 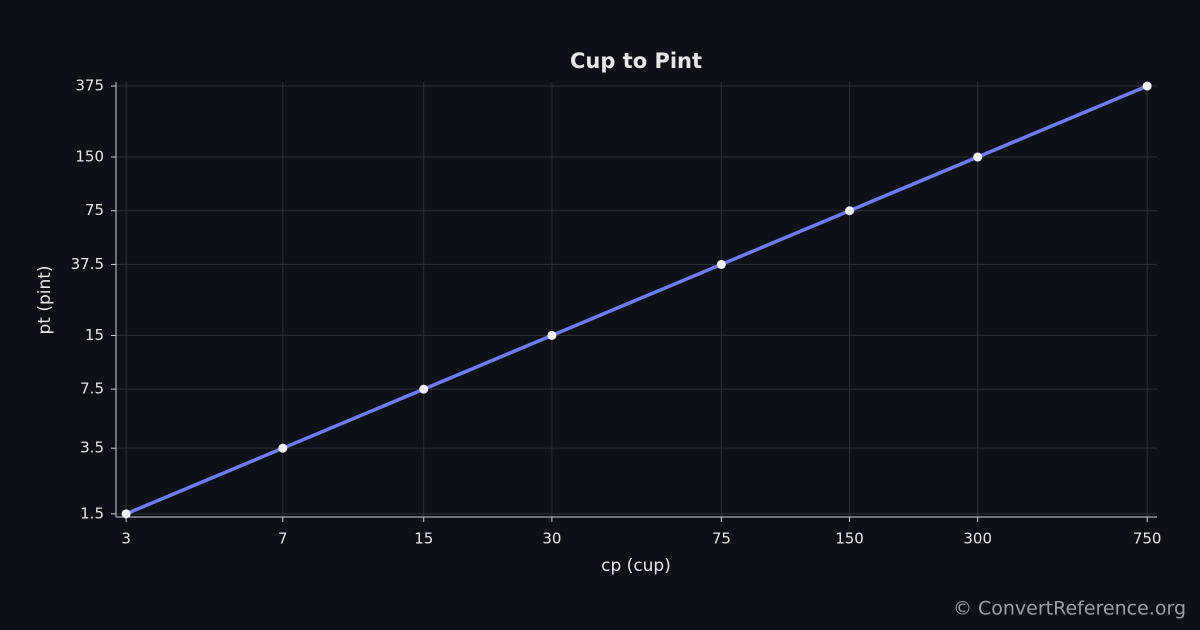 What do you see at coordinates (423, 539) in the screenshot?
I see `x-tick-label: 15` at bounding box center [423, 539].